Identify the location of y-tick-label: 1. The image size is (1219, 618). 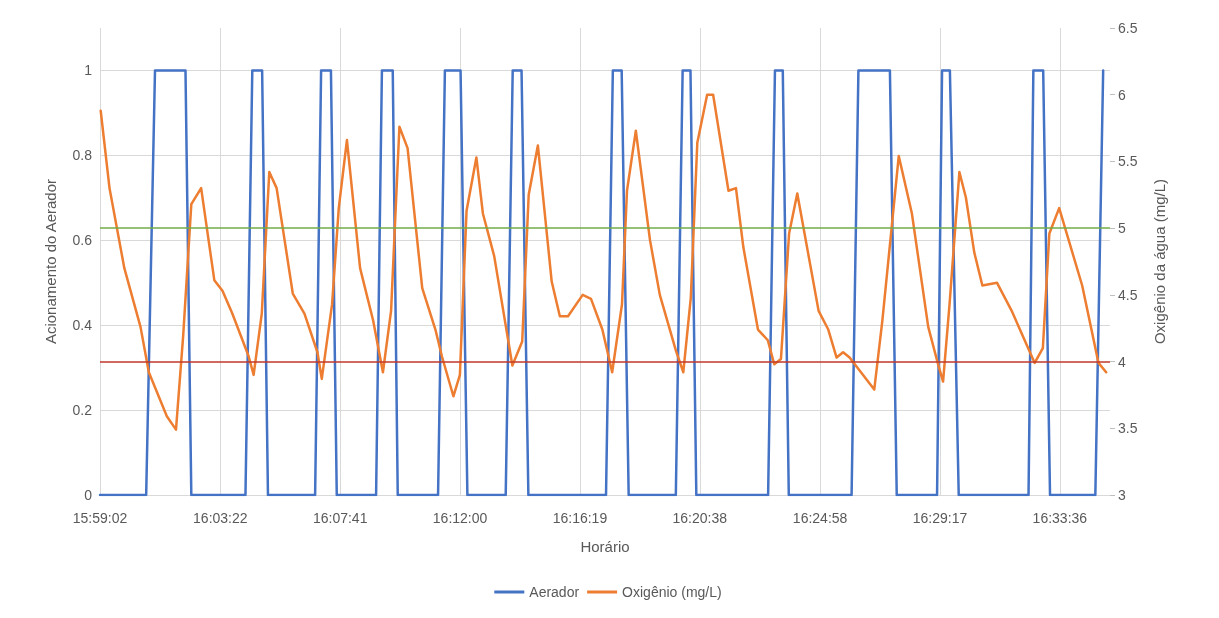
(88, 70).